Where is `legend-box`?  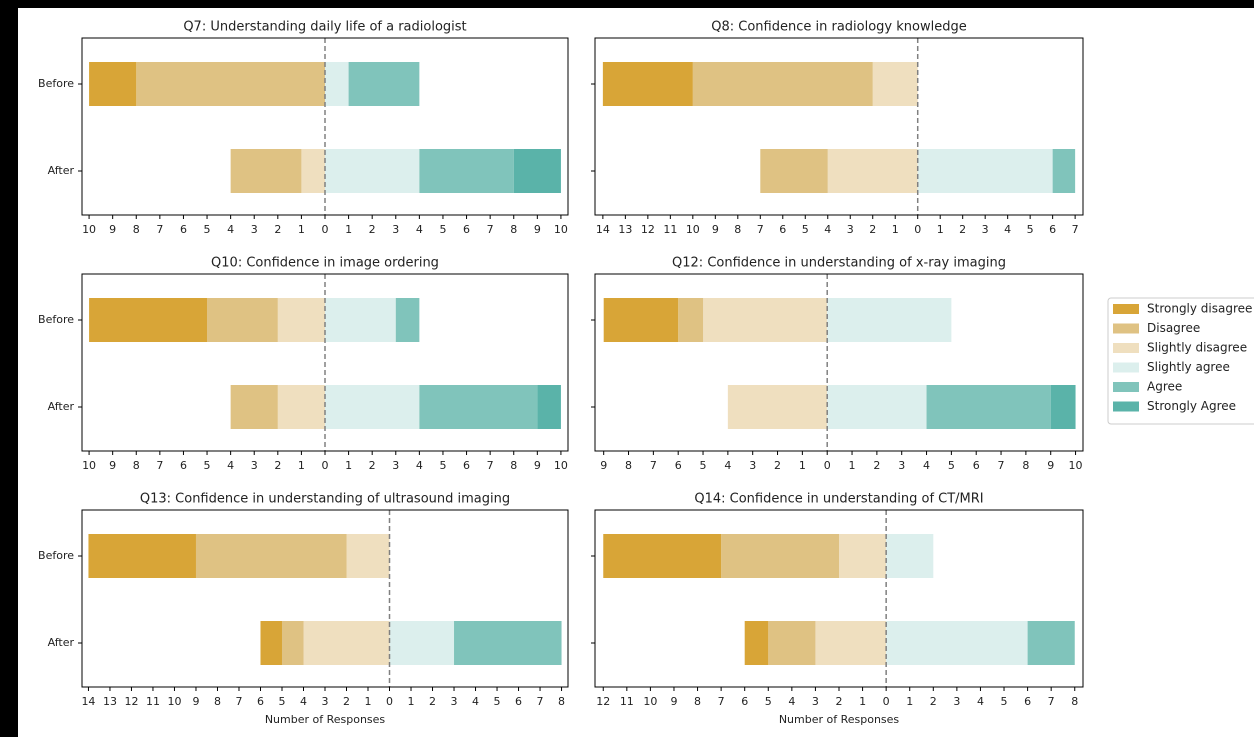
legend-box is located at coordinates (1180, 361).